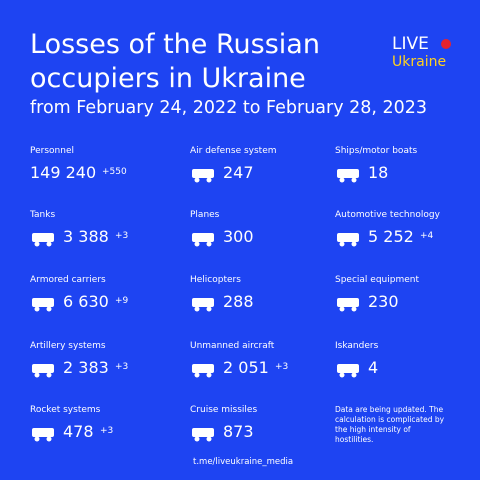 The width and height of the screenshot is (480, 480). What do you see at coordinates (43, 215) in the screenshot?
I see `item-label: Tanks` at bounding box center [43, 215].